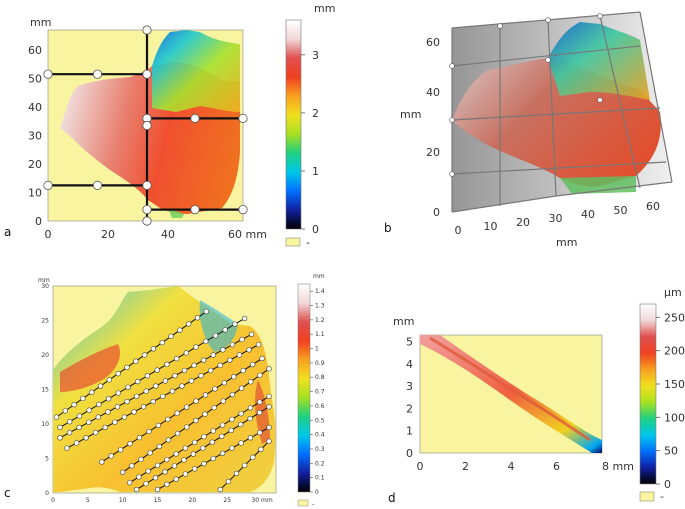 Image resolution: width=685 pixels, height=509 pixels. I want to click on panel-a-y-tick-label: 0, so click(38, 221).